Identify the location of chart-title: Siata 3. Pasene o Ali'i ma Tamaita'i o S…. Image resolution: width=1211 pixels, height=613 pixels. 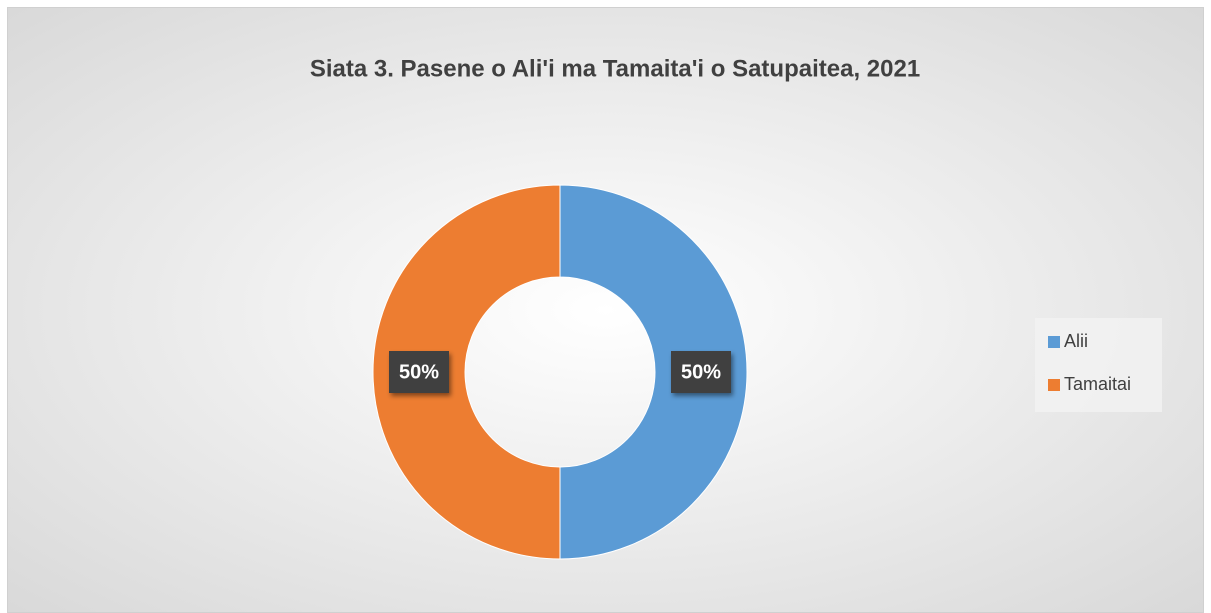
(615, 68).